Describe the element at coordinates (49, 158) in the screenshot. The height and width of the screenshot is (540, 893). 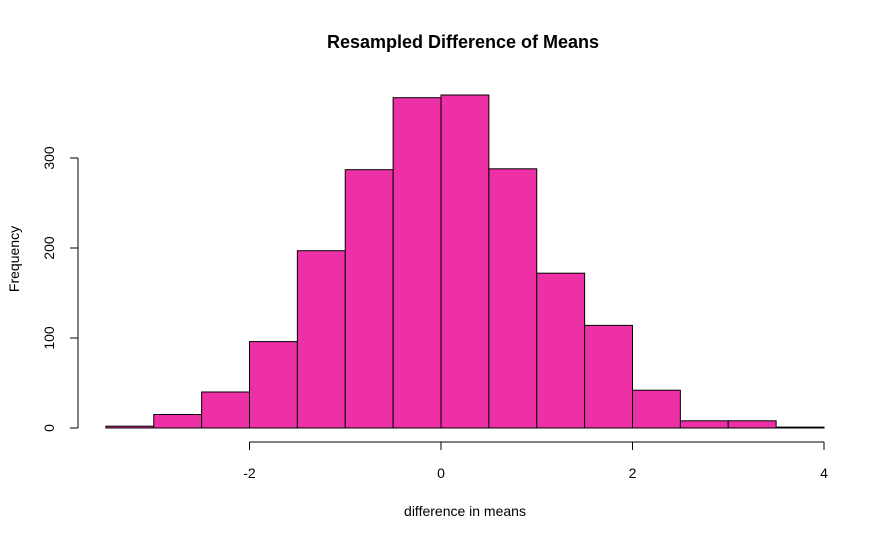
I see `y-tick-label: 300` at that location.